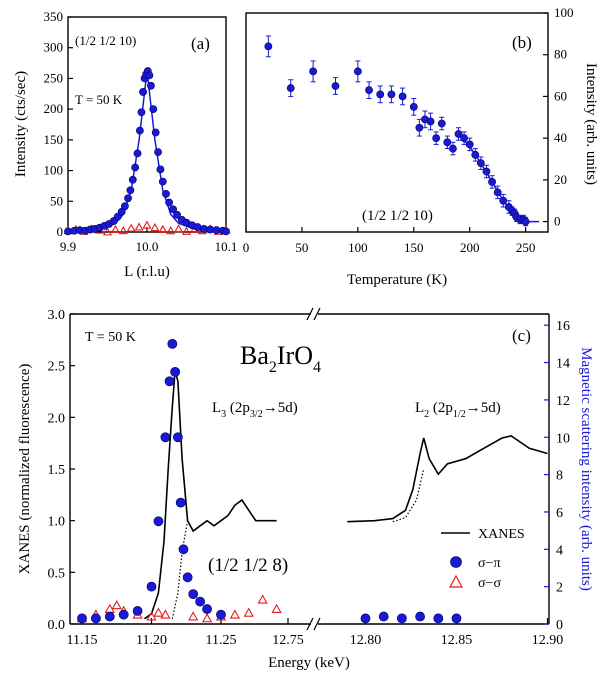 The width and height of the screenshot is (610, 677). I want to click on x-tick-label: 10.0, so click(147, 246).